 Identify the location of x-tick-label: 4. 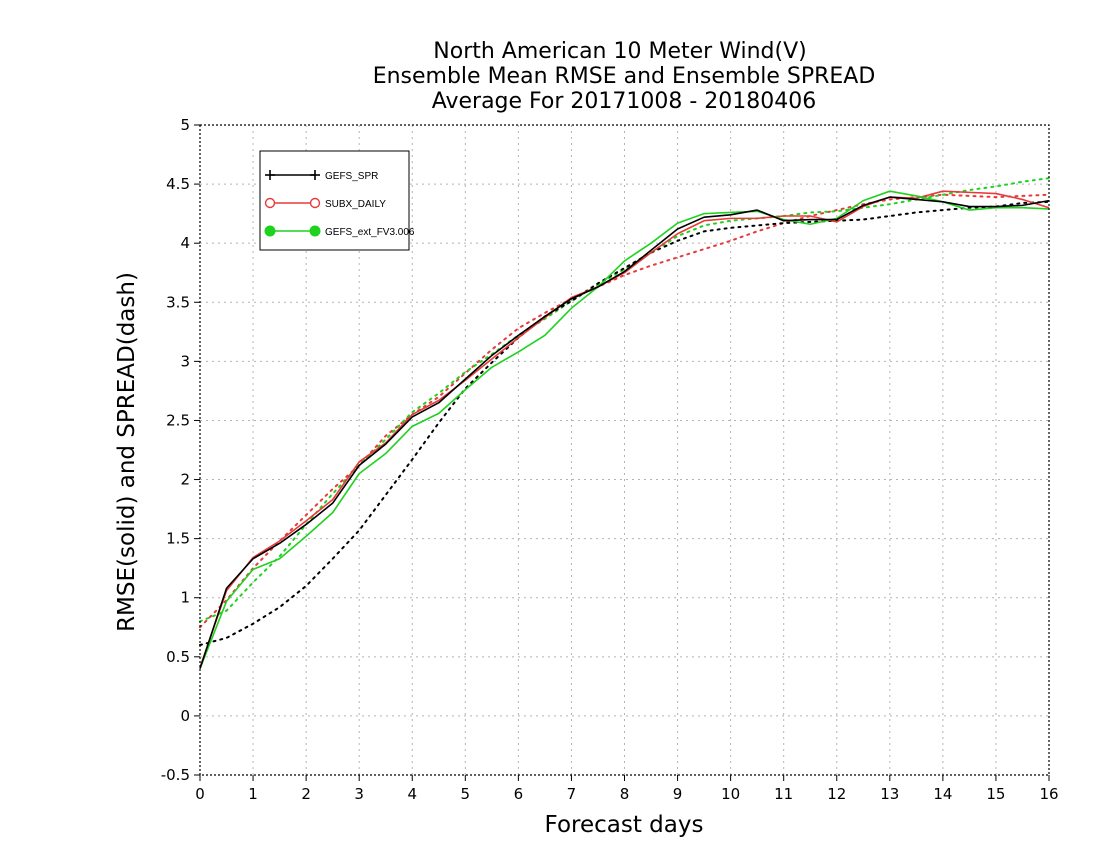
(412, 794).